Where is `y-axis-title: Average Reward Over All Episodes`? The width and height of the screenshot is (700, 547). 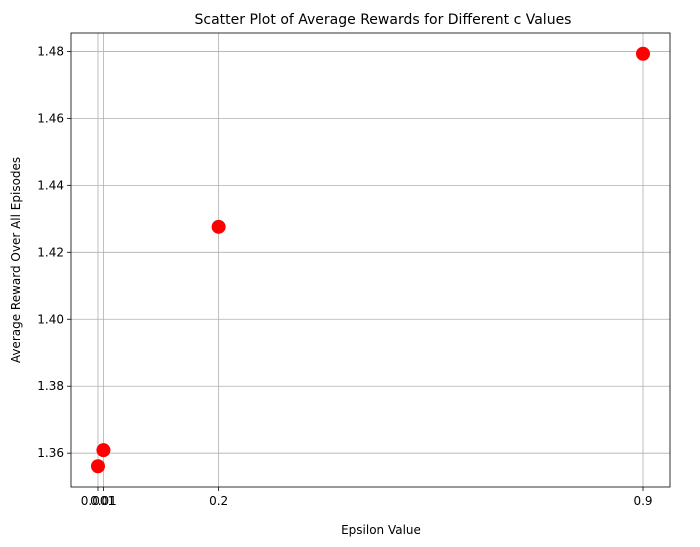 y-axis-title: Average Reward Over All Episodes is located at coordinates (16, 260).